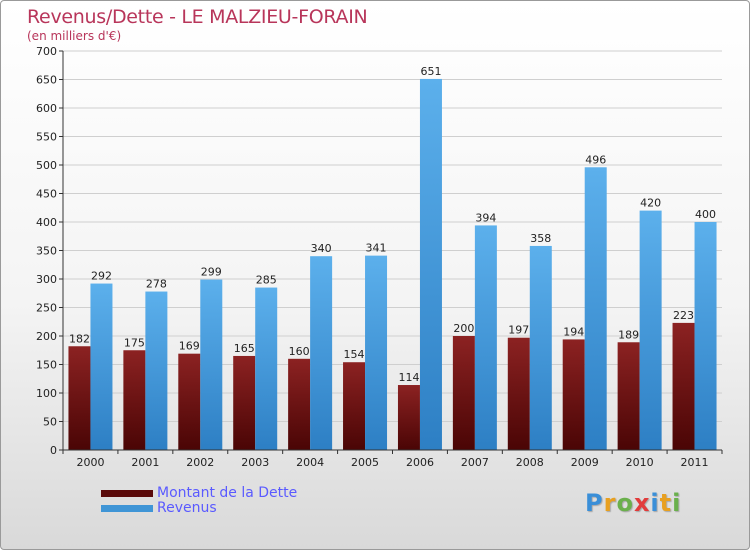  Describe the element at coordinates (134, 342) in the screenshot. I see `data-label-dette: 175` at that location.